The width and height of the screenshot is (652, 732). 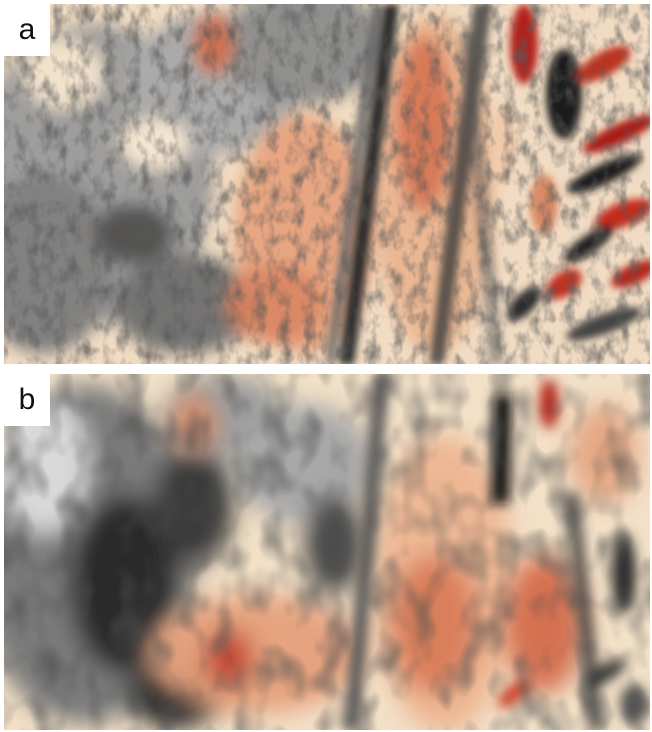 I want to click on panel-label-b: b, so click(x=27, y=400).